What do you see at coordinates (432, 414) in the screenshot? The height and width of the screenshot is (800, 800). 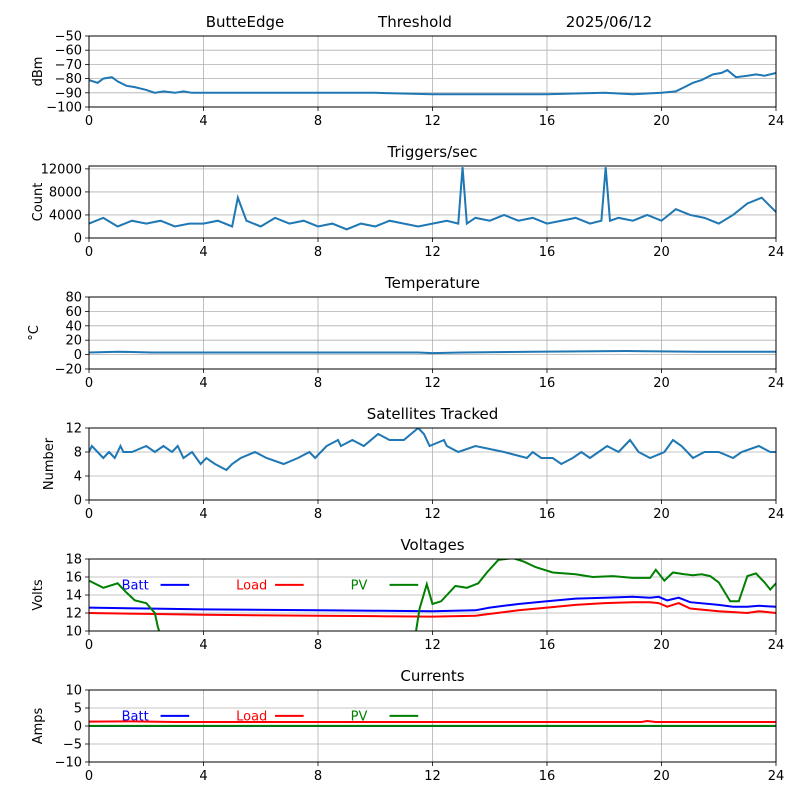 I see `panel-title: Satellites Tracked` at bounding box center [432, 414].